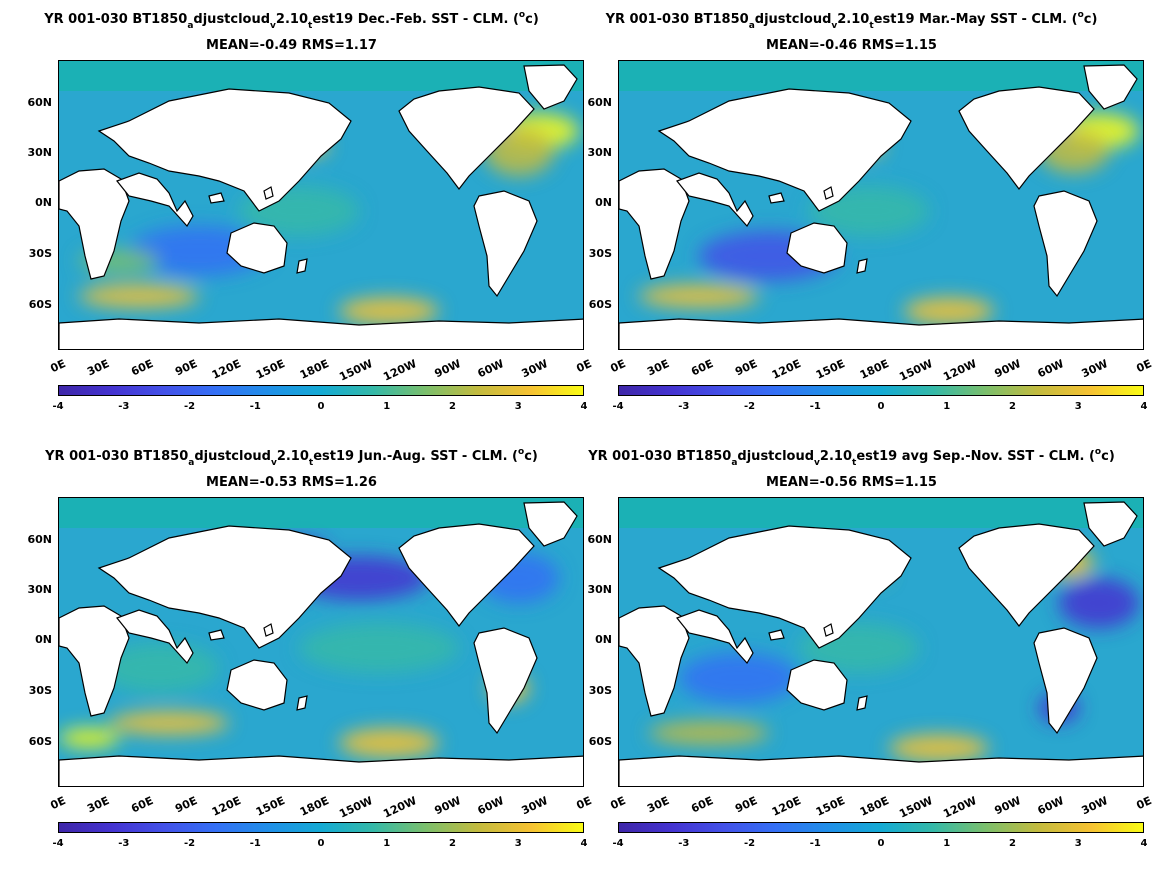  I want to click on panel-stats: MEAN=-0.49 RMS=1.17, so click(291, 45).